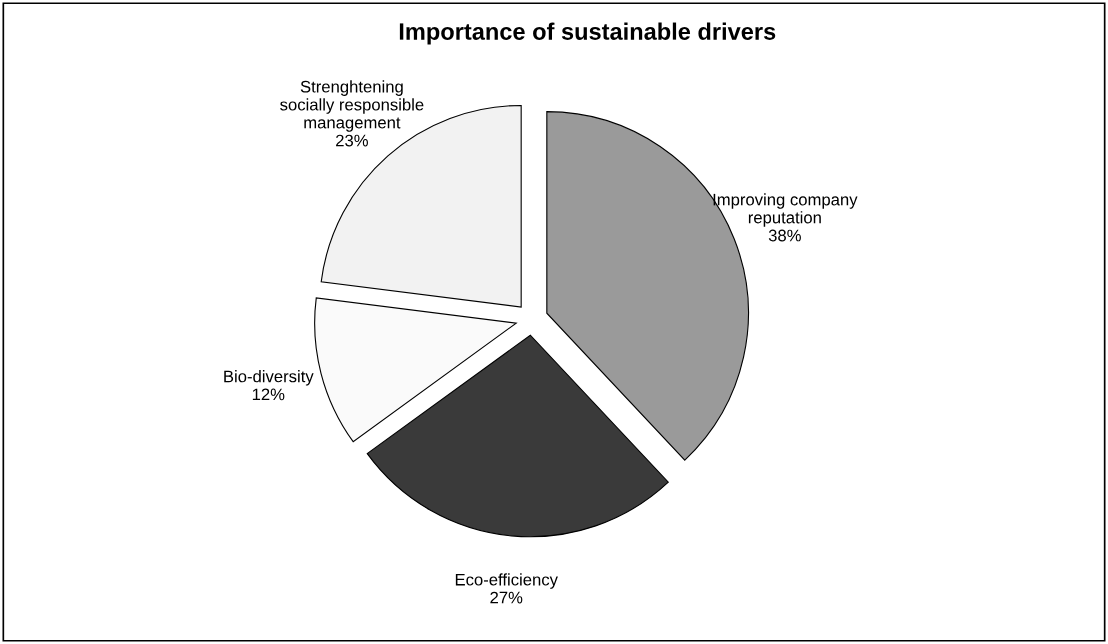 The image size is (1108, 644). What do you see at coordinates (506, 597) in the screenshot?
I see `data-label: 27%` at bounding box center [506, 597].